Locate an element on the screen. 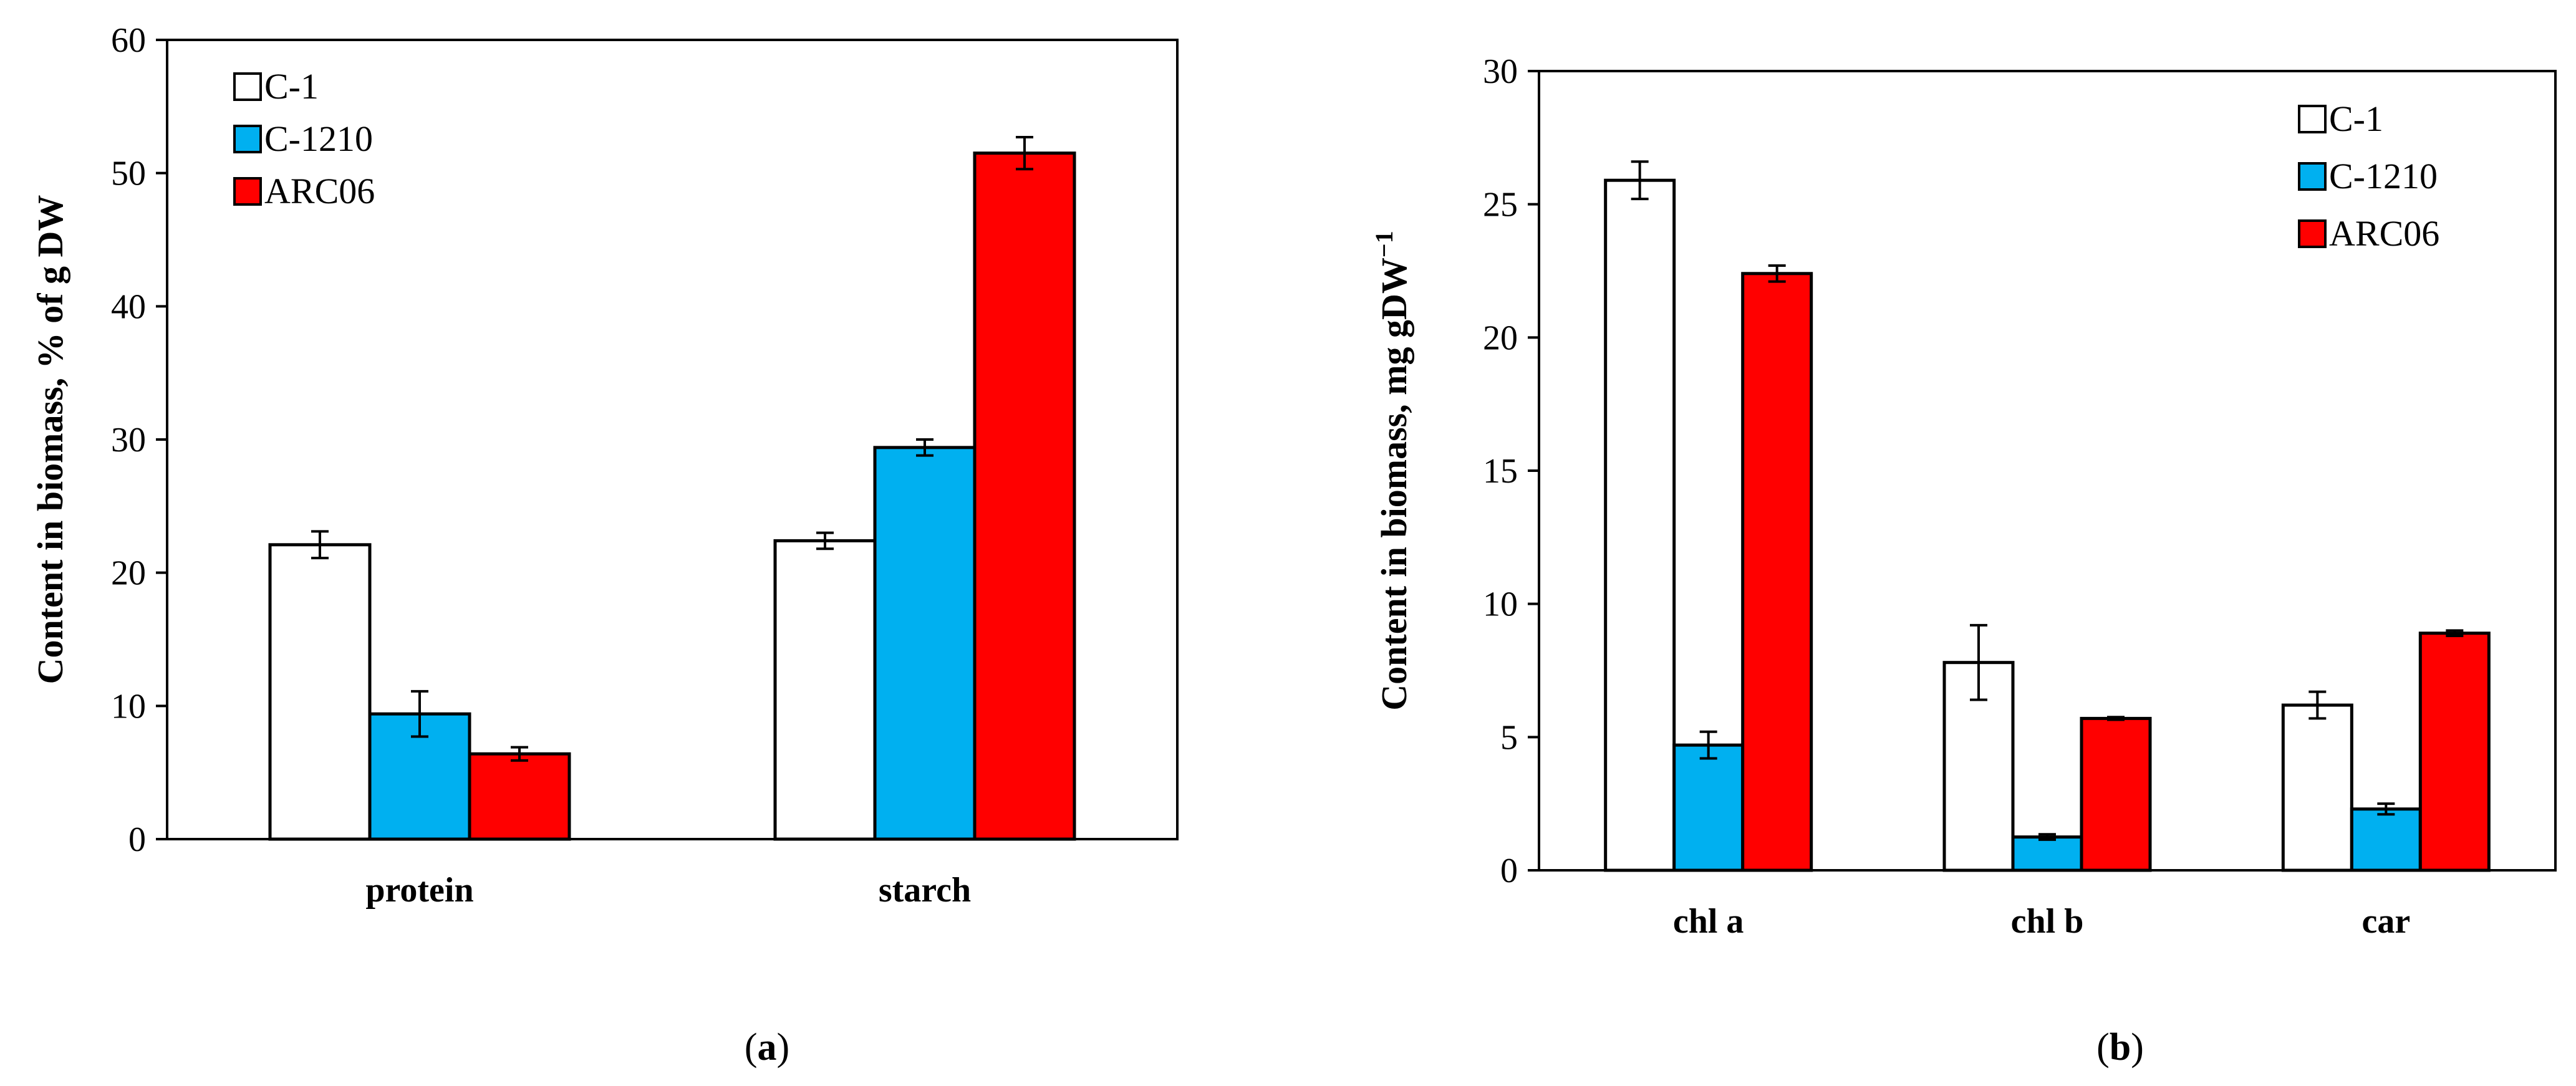 The width and height of the screenshot is (2576, 1086). chart-b-bar-c-1210-car is located at coordinates (2386, 839).